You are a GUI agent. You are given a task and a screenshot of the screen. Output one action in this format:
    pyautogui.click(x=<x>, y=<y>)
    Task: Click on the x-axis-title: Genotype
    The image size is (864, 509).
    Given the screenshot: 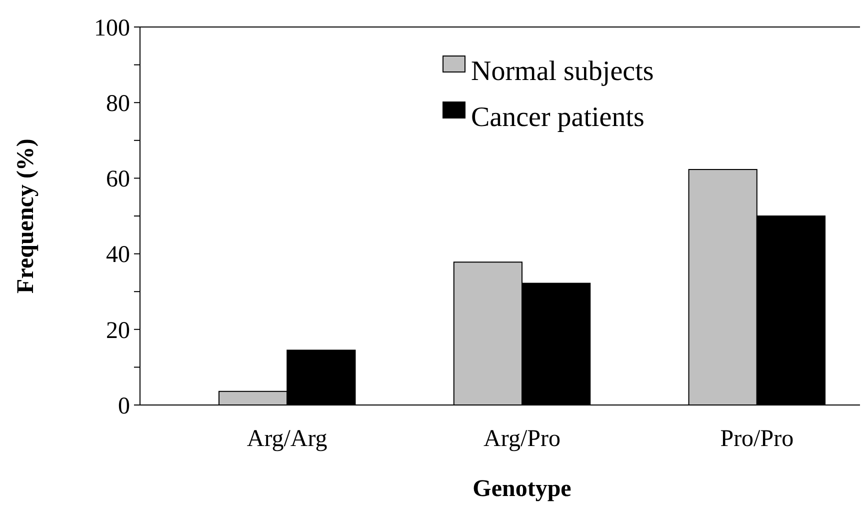 What is the action you would take?
    pyautogui.click(x=522, y=489)
    